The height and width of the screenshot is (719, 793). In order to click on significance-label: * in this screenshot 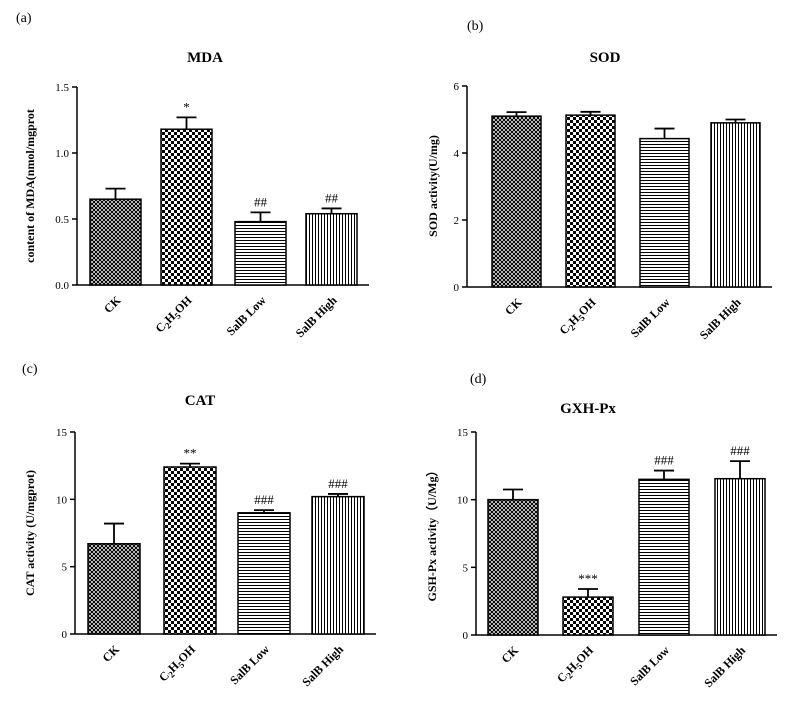, I will do `click(186, 106)`.